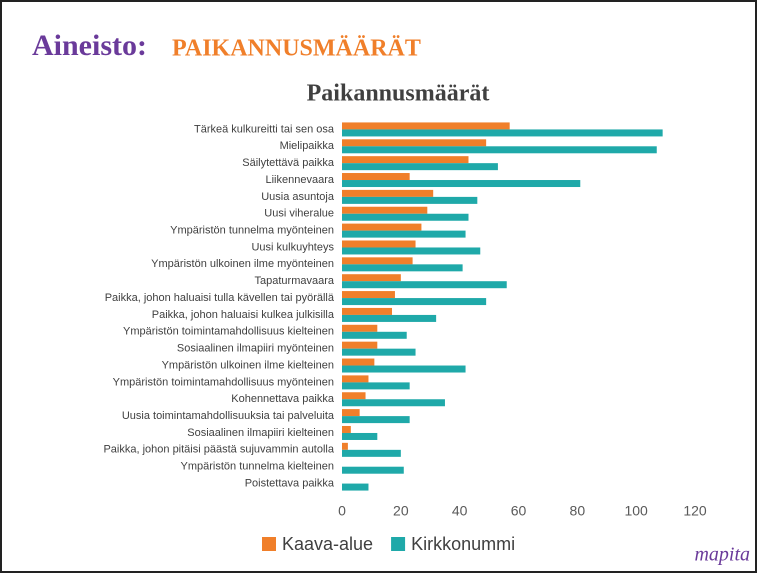 The image size is (758, 579). Describe the element at coordinates (722, 555) in the screenshot. I see `logo: mapita` at that location.